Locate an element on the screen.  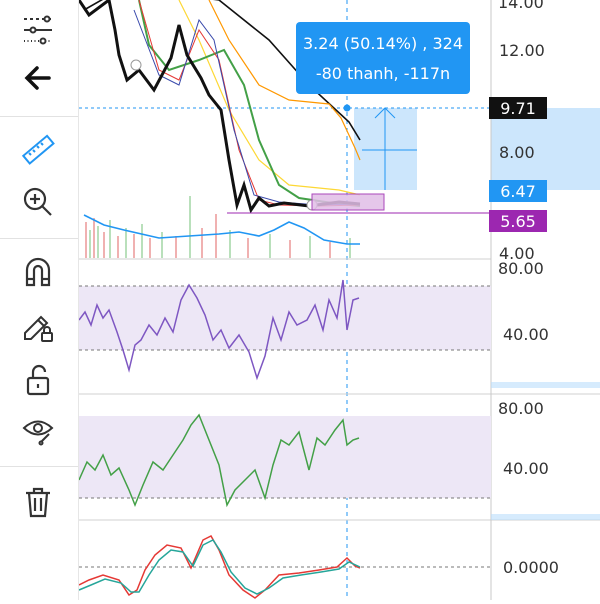
stoch-label-80: 80.00 is located at coordinates (521, 408).